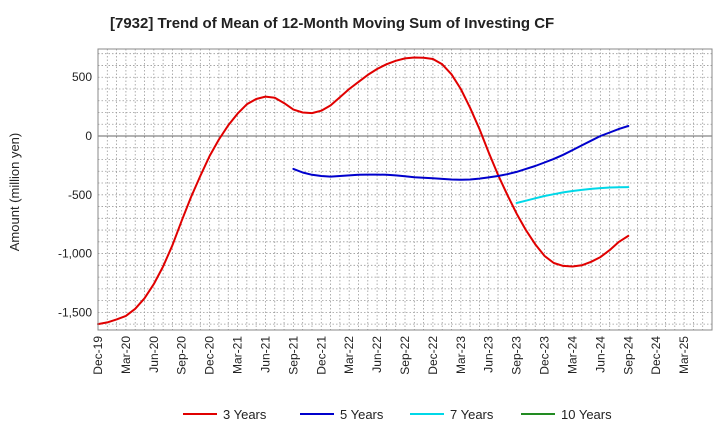  What do you see at coordinates (154, 354) in the screenshot?
I see `x-tick-label: Jun-20` at bounding box center [154, 354].